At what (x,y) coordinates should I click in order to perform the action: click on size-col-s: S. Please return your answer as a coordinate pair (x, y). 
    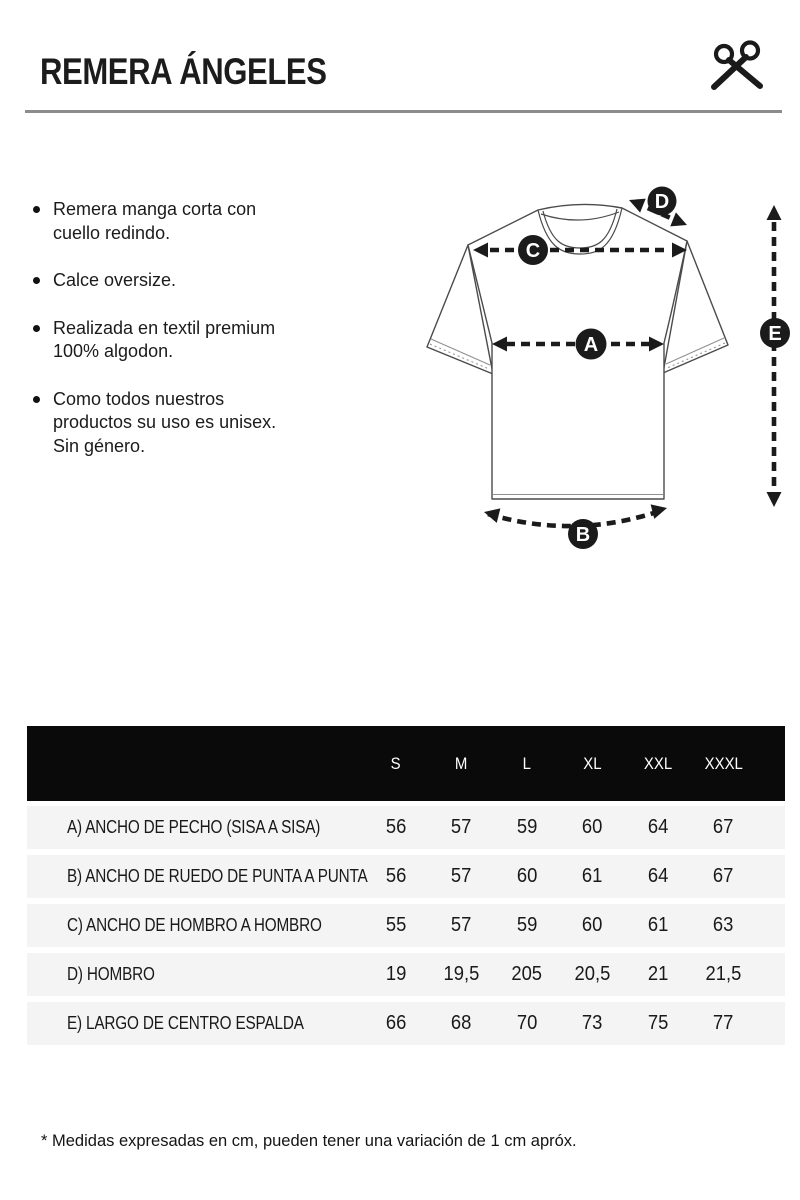
    Looking at the image, I should click on (395, 763).